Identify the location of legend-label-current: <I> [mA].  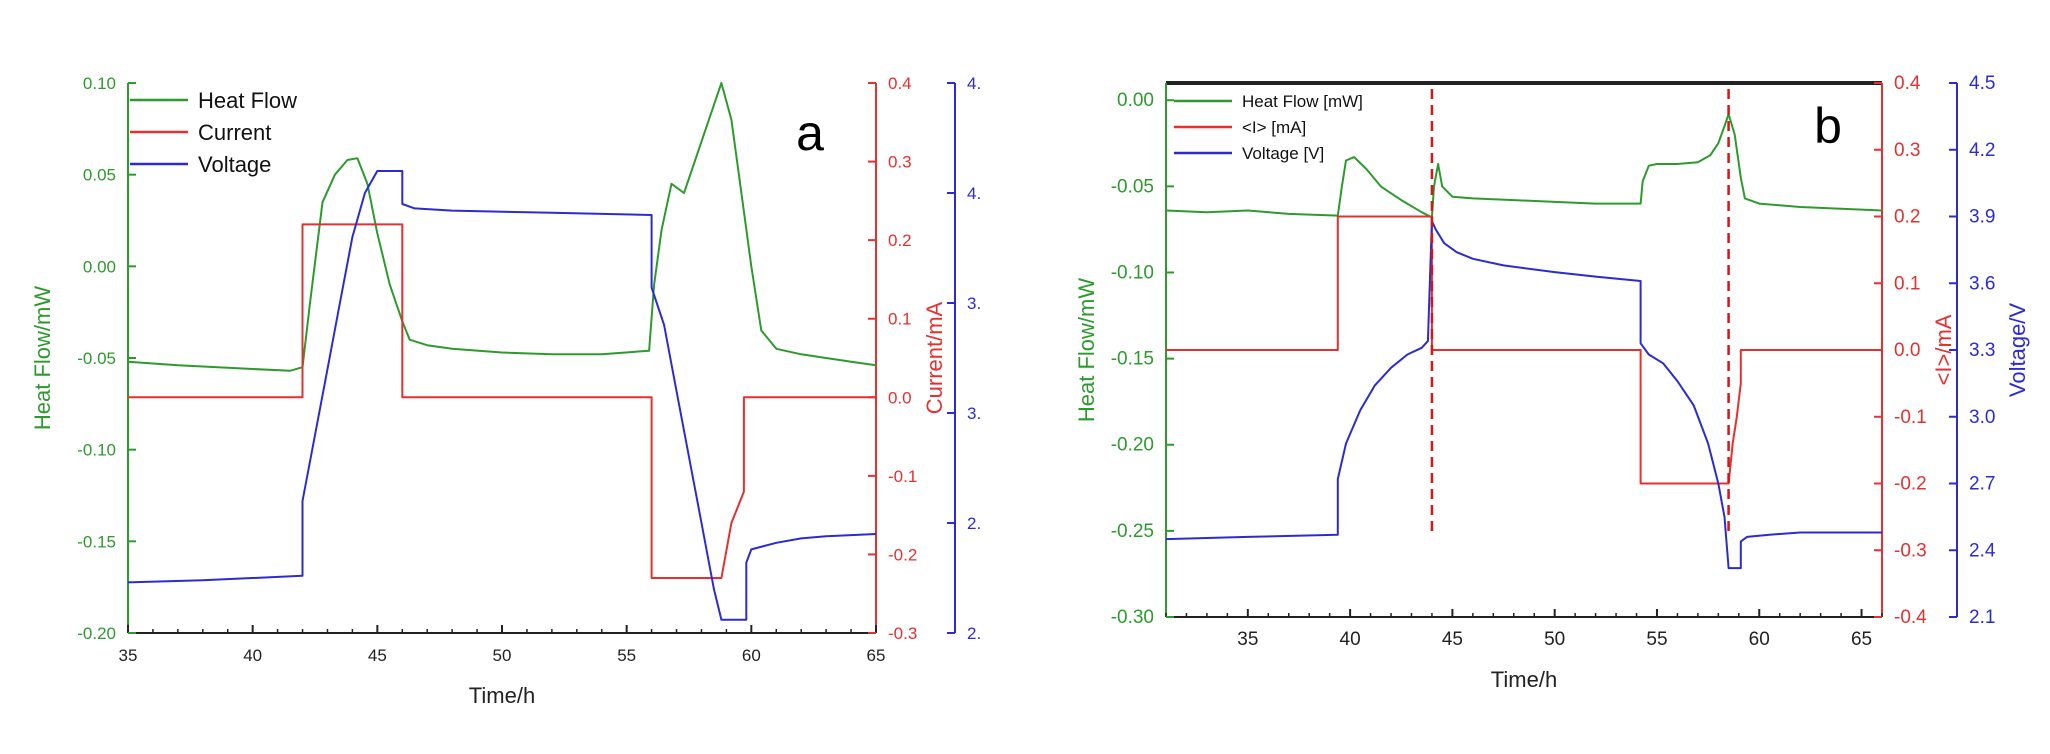
(1274, 127).